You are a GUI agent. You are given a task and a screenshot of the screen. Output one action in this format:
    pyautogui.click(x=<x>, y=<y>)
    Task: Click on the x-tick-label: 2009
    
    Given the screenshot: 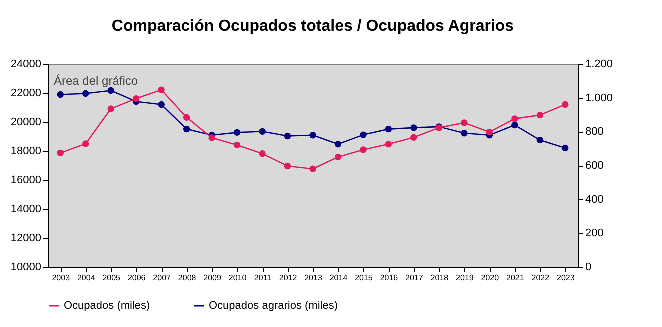 What is the action you would take?
    pyautogui.click(x=213, y=278)
    